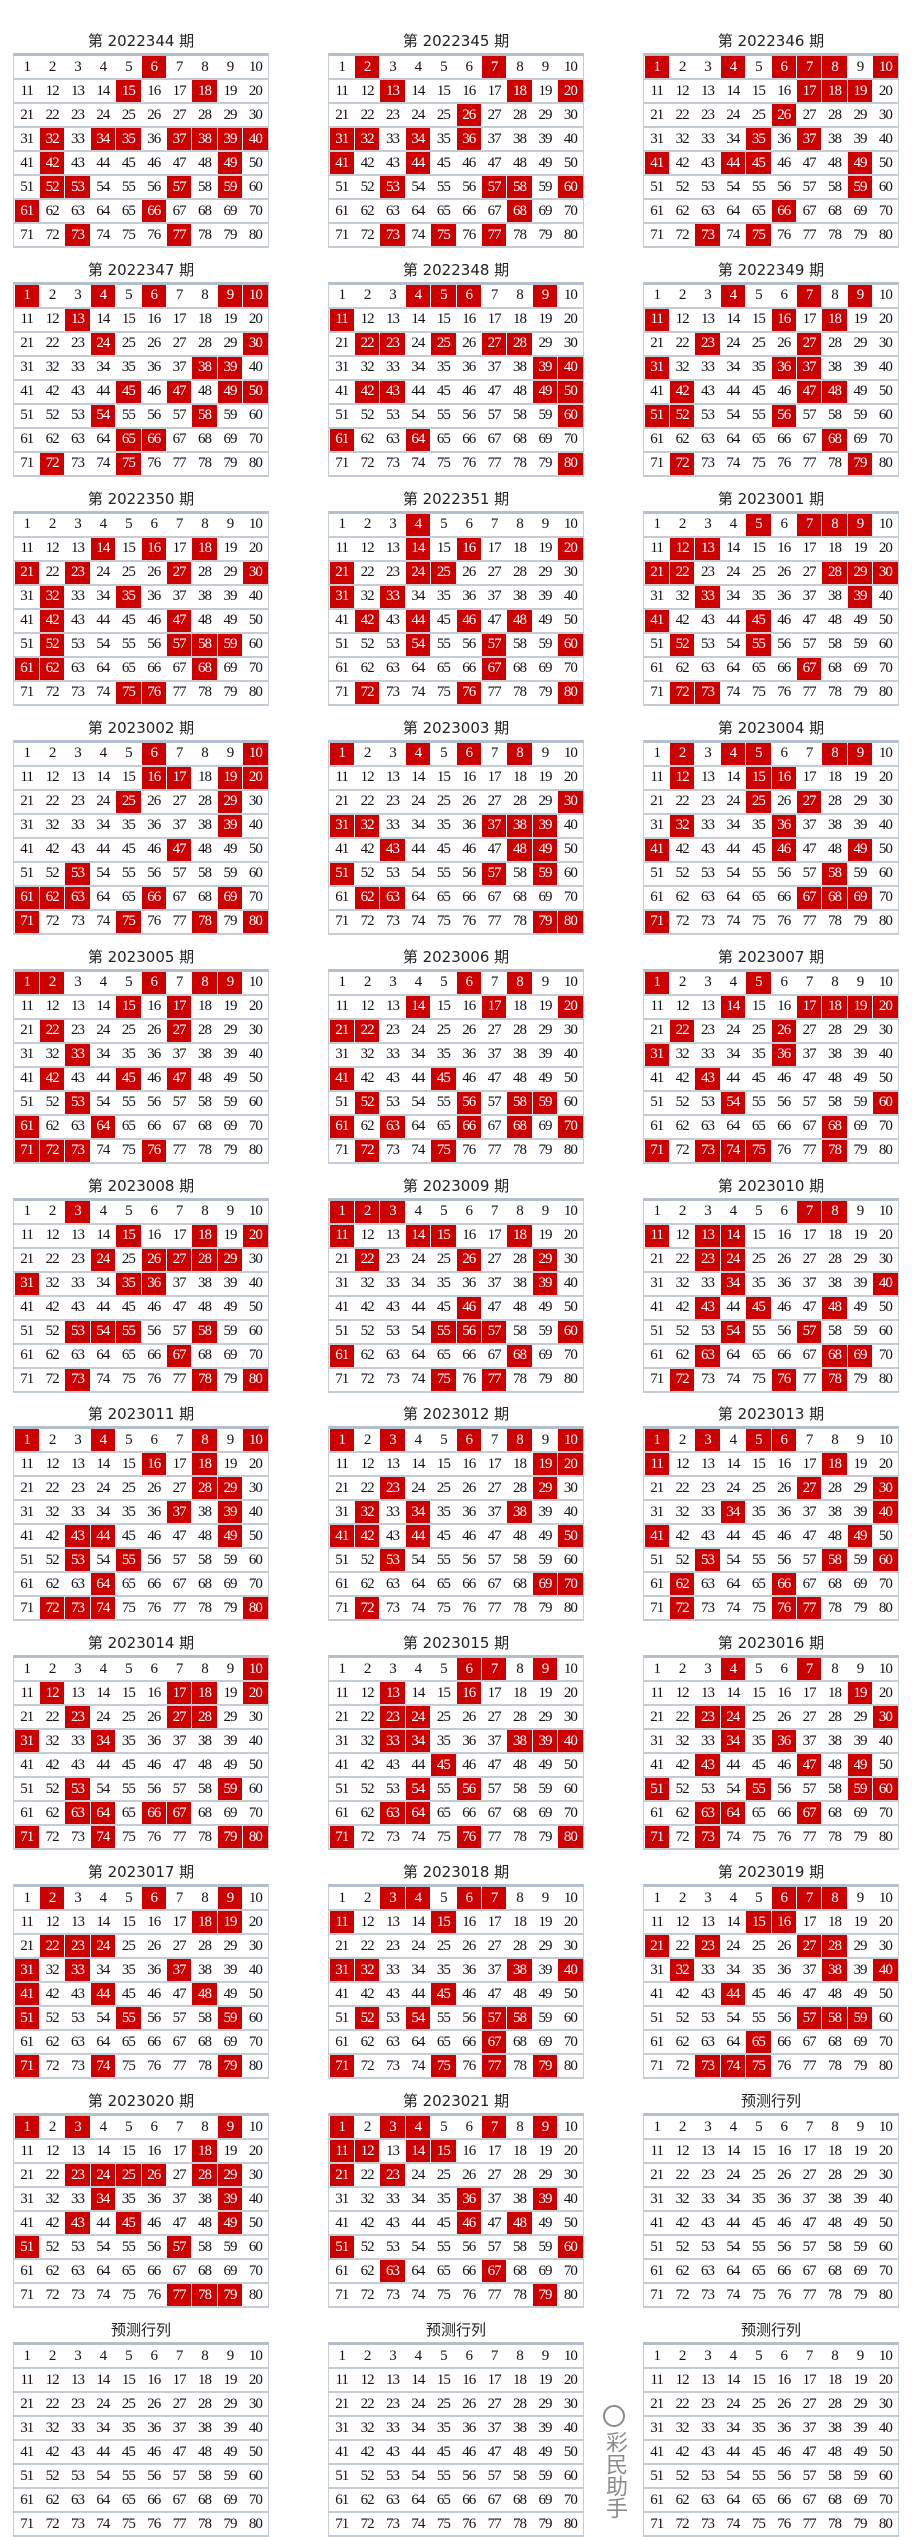 This screenshot has width=912, height=2537. I want to click on number-cell-drawn: 14, so click(418, 1006).